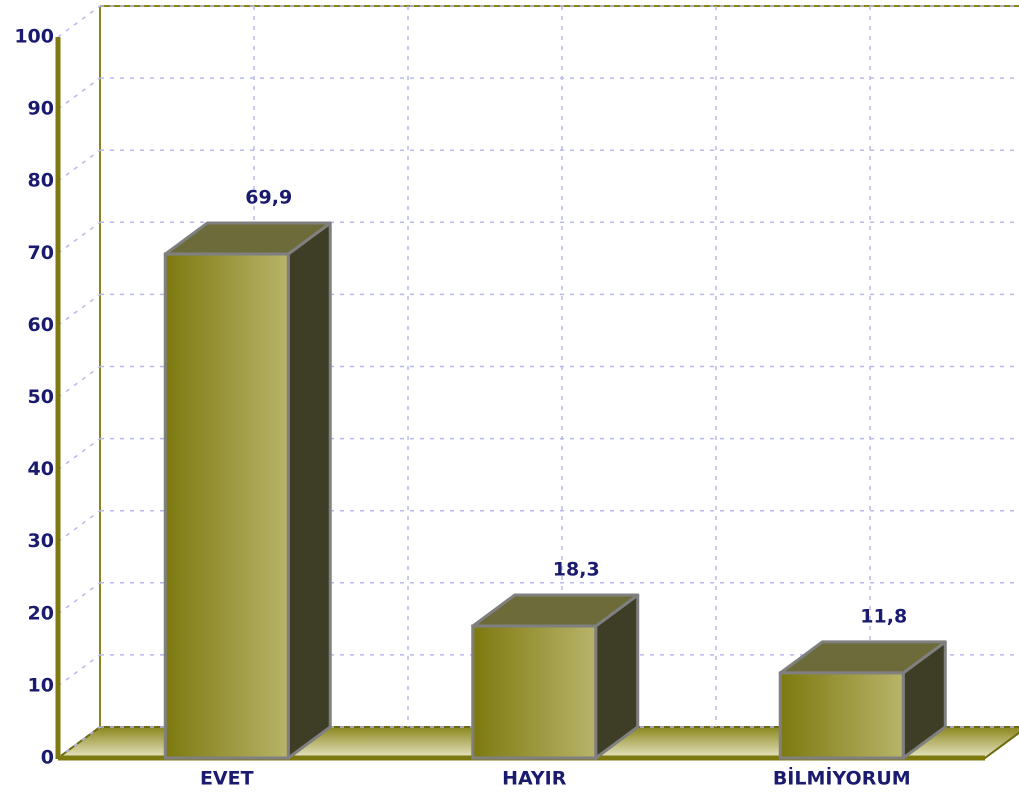  What do you see at coordinates (534, 779) in the screenshot?
I see `x-tick-label: HAYIR` at bounding box center [534, 779].